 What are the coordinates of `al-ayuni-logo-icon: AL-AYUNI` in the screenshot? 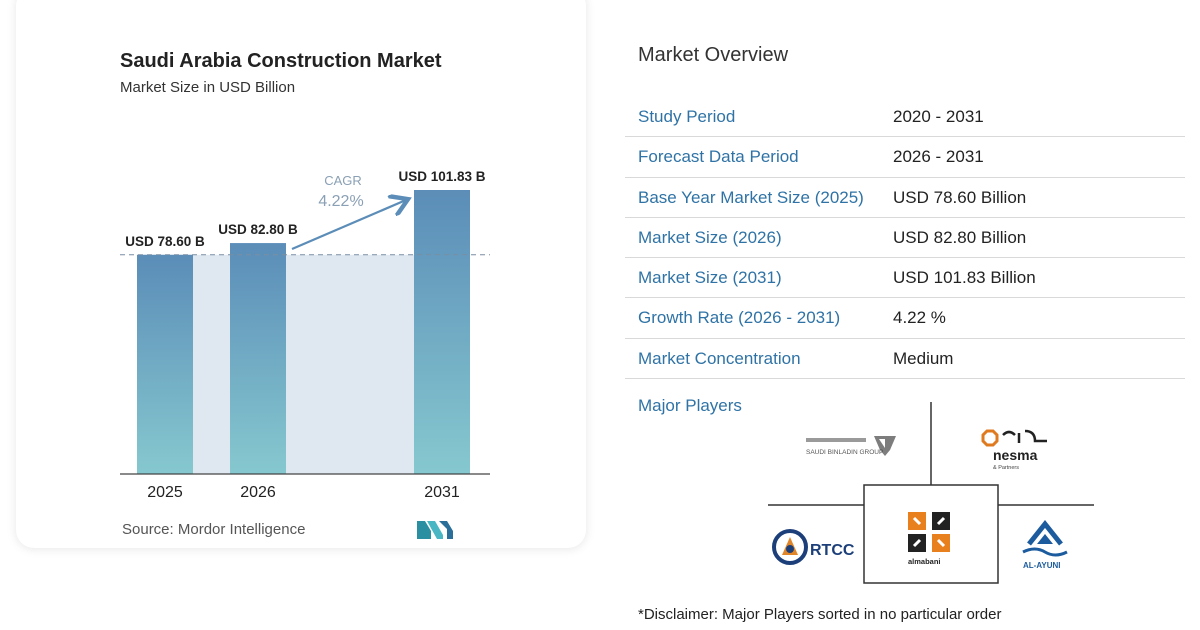 It's located at (1045, 545).